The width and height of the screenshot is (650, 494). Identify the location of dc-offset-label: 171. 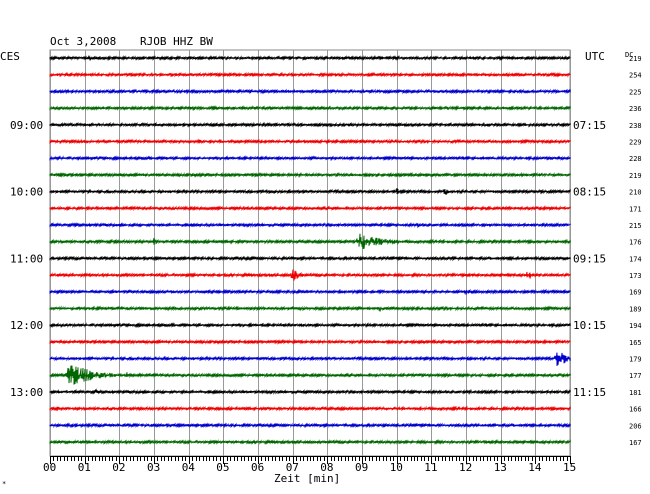
(635, 209).